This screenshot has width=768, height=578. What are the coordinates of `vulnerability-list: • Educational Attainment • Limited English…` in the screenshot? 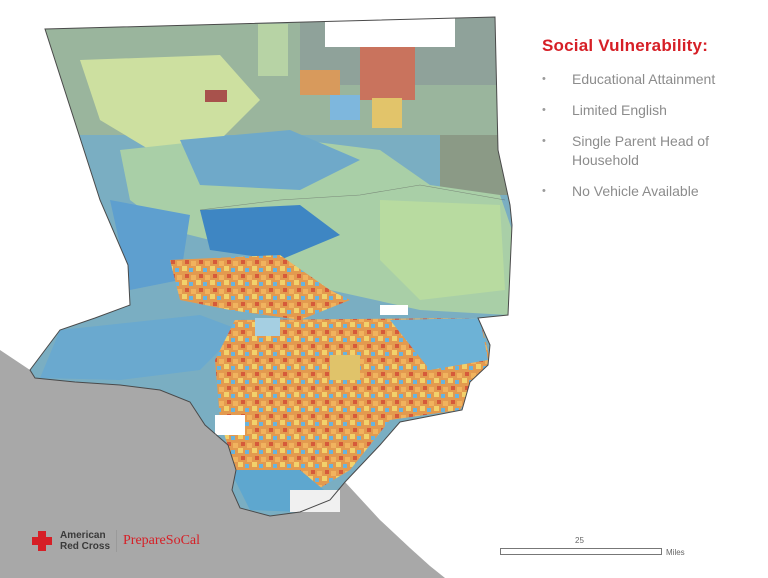 It's located at (647, 141).